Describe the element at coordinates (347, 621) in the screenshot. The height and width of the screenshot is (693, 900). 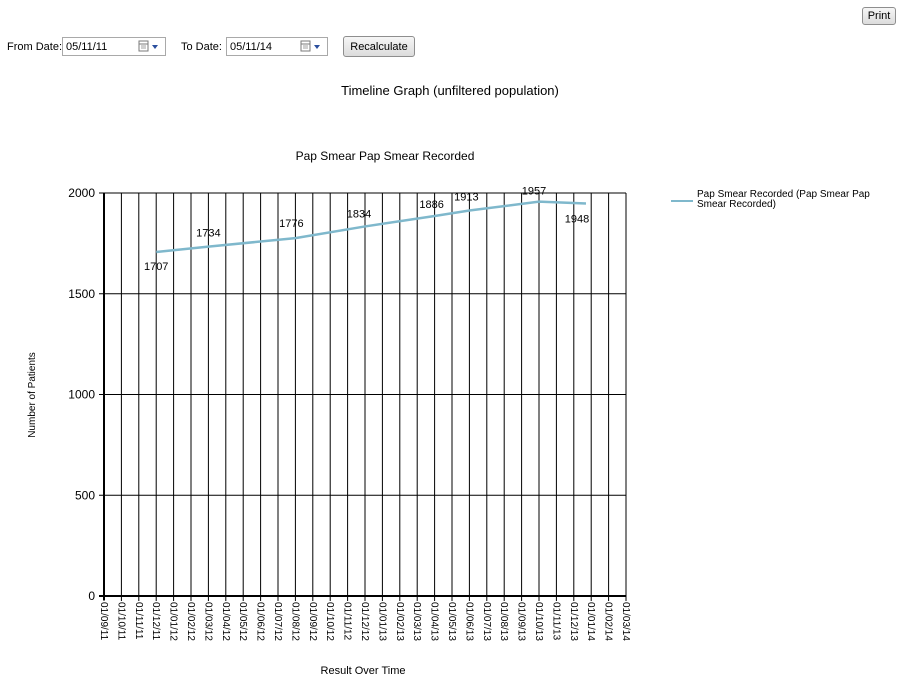
I see `x-tick-label: 01/11/12` at that location.